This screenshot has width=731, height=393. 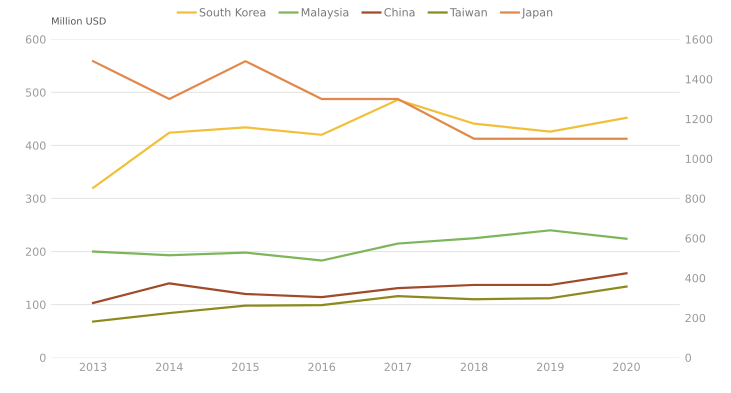 What do you see at coordinates (537, 13) in the screenshot?
I see `legend-label: Japan` at bounding box center [537, 13].